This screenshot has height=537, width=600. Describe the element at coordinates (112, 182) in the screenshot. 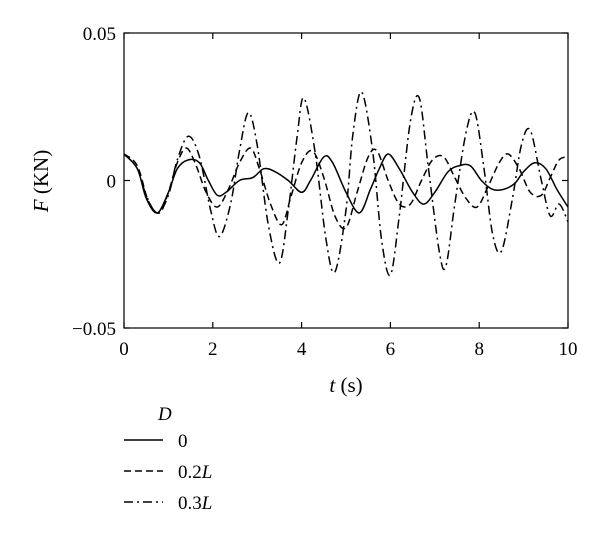

I see `y-tick-label: 0` at that location.